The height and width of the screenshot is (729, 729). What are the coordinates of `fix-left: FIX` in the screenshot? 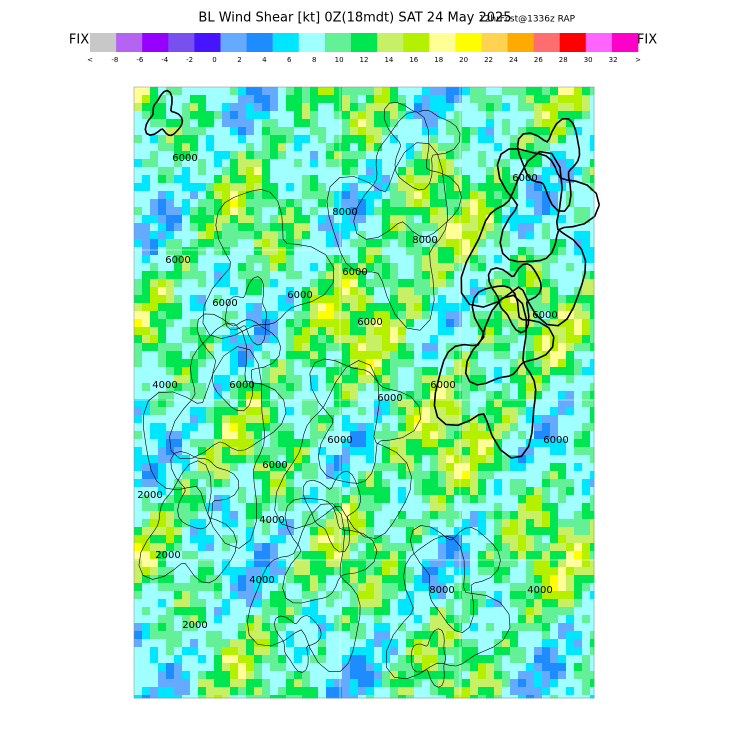 It's located at (79, 40).